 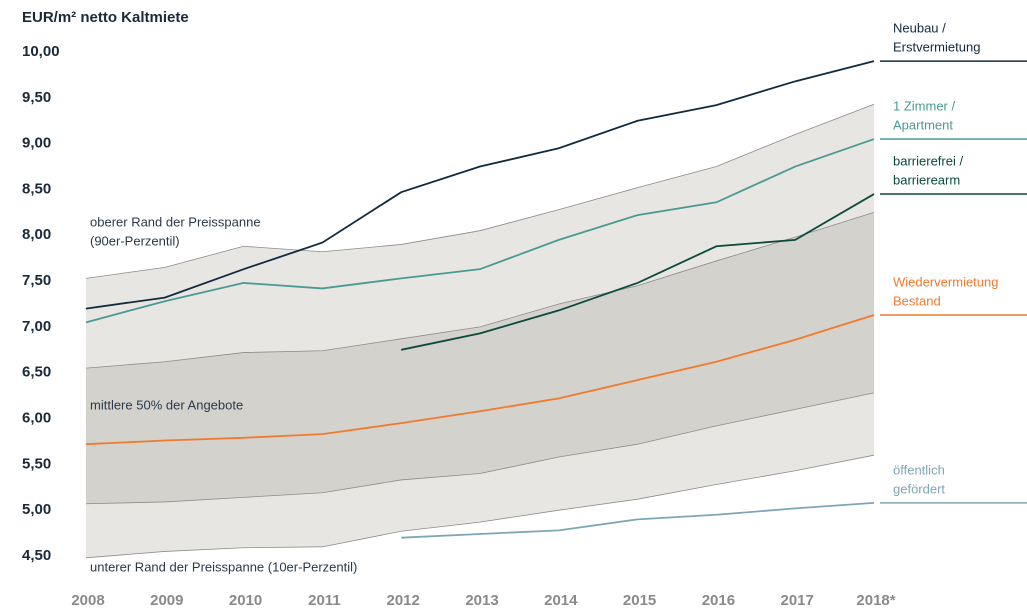 What do you see at coordinates (919, 469) in the screenshot?
I see `legend-label: öffentlich` at bounding box center [919, 469].